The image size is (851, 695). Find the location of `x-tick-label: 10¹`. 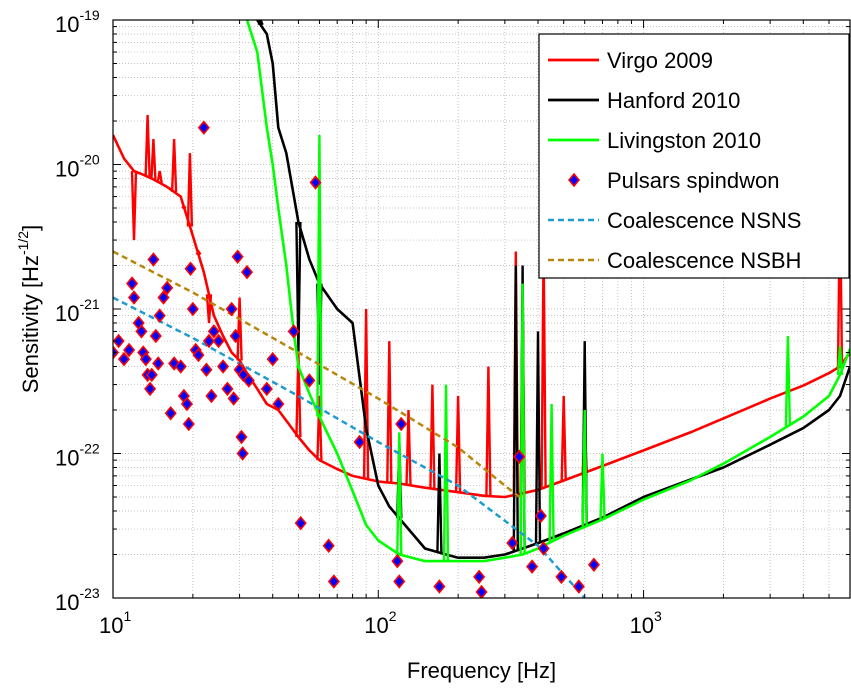

x-tick-label: 10¹ is located at coordinates (115, 623).